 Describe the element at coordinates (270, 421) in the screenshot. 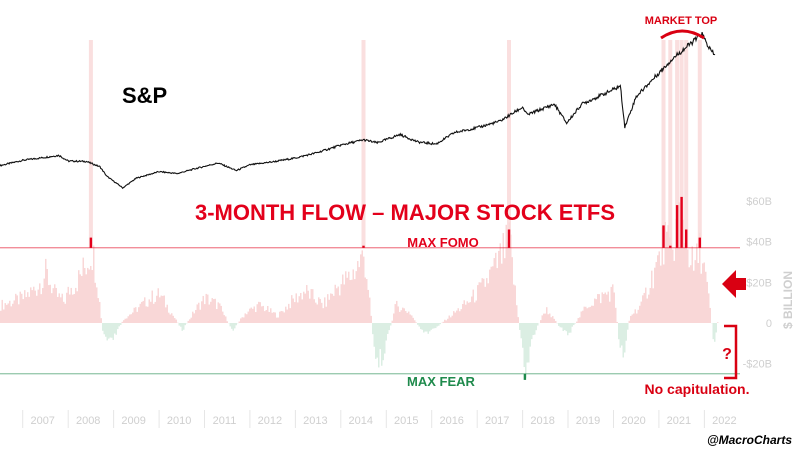

I see `x-tick-label: 2012` at that location.